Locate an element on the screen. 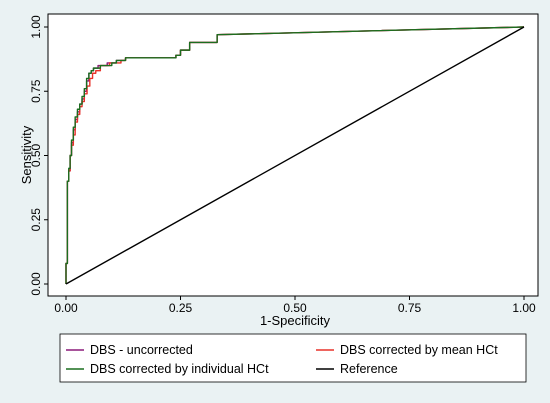 The width and height of the screenshot is (550, 403). x-axis: 0.00 0.25 0.50 0.75 1.00 is located at coordinates (295, 305).